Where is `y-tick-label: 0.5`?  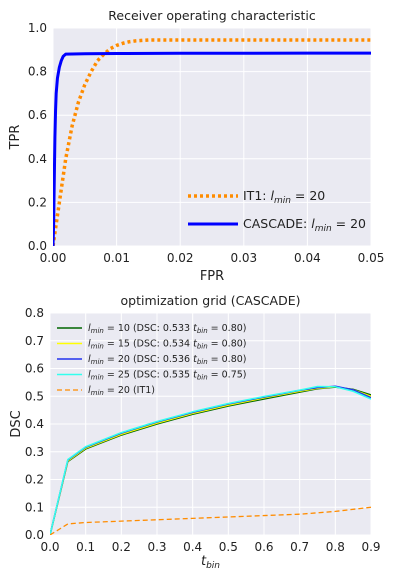
y-tick-label: 0.5 is located at coordinates (34, 396).